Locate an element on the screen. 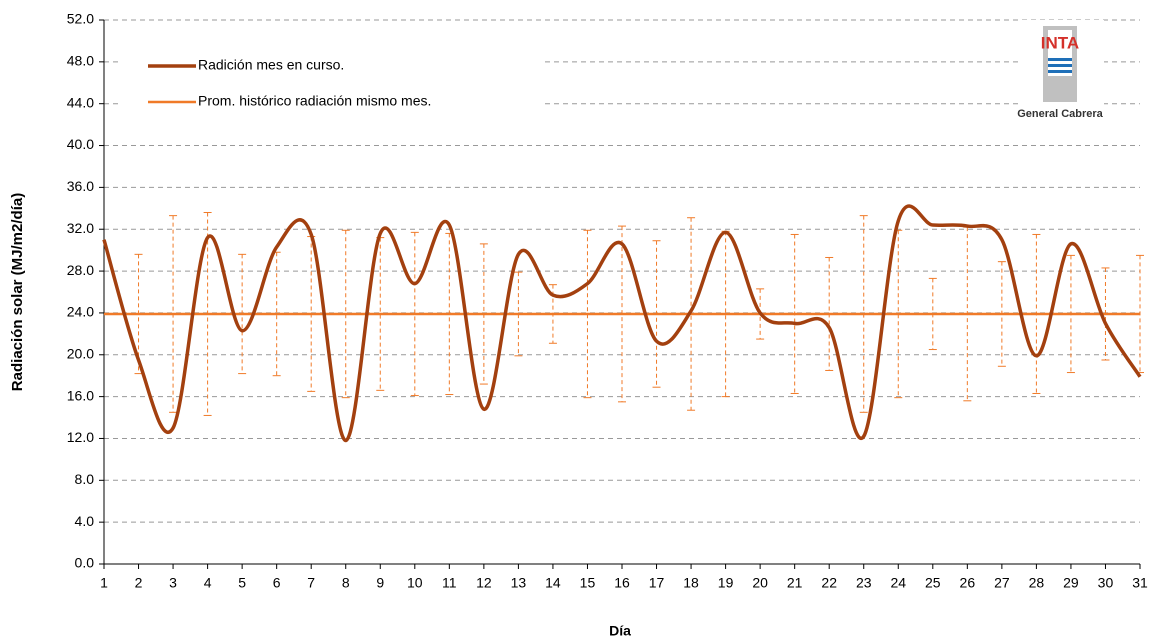 This screenshot has height=641, width=1152. x-tick-label: 14 is located at coordinates (553, 583).